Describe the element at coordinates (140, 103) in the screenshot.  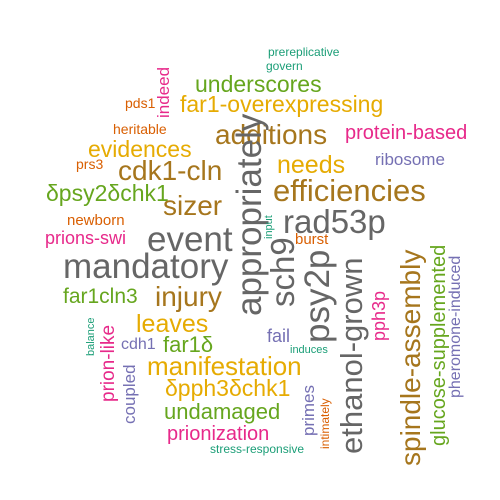
I see `word-pds1: pds1` at that location.